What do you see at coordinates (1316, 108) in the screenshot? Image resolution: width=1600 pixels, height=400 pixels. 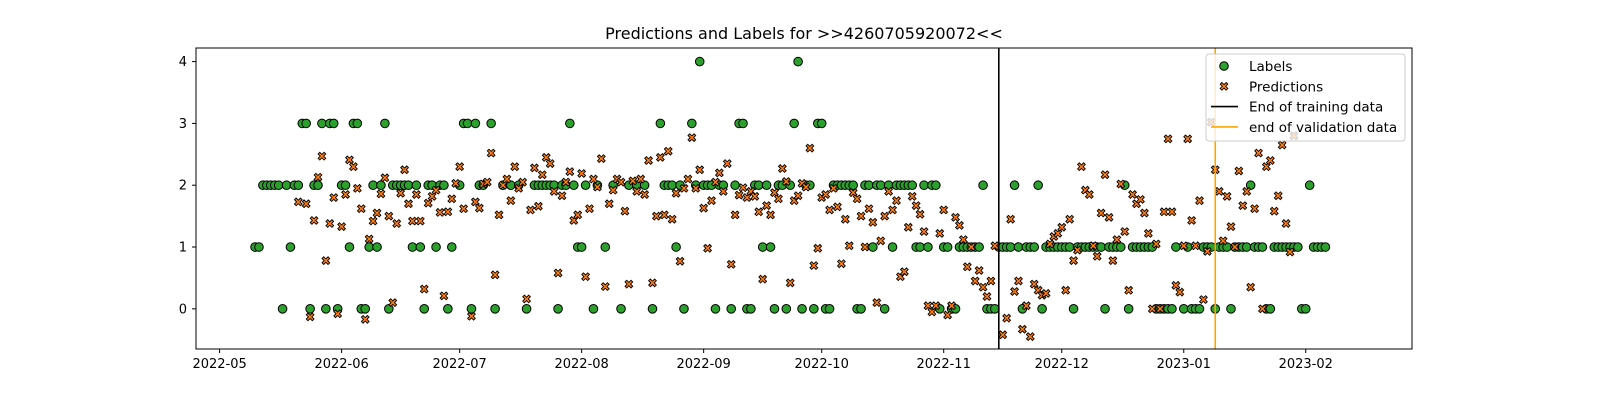 I see `legend-label: End of training data` at bounding box center [1316, 108].